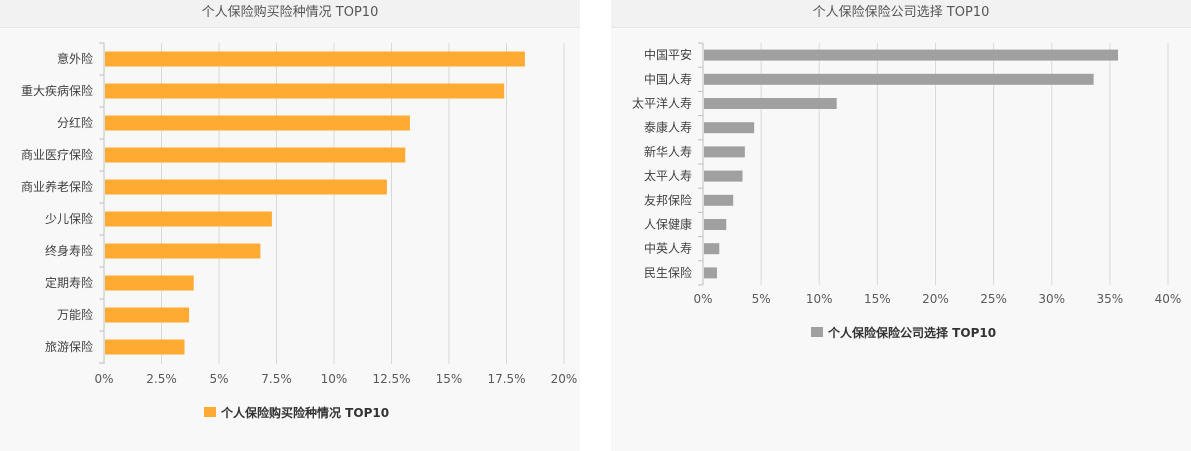 This screenshot has width=1191, height=451. I want to click on x-tick-label: 17.5%, so click(506, 379).